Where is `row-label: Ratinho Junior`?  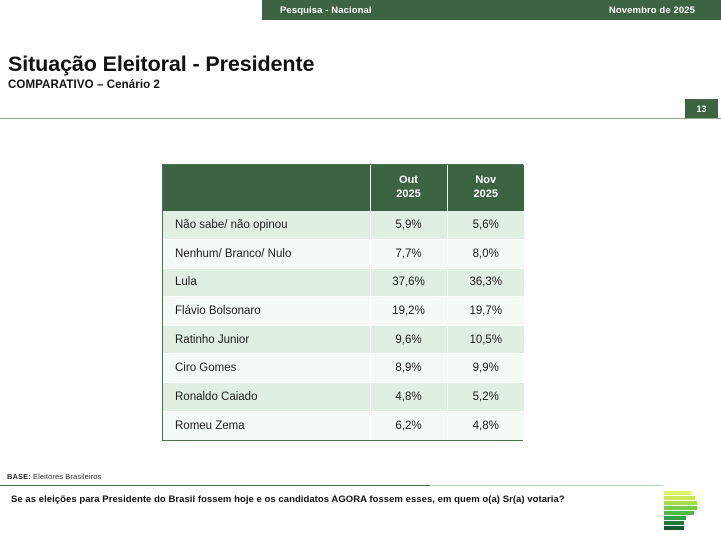
row-label: Ratinho Junior is located at coordinates (267, 340).